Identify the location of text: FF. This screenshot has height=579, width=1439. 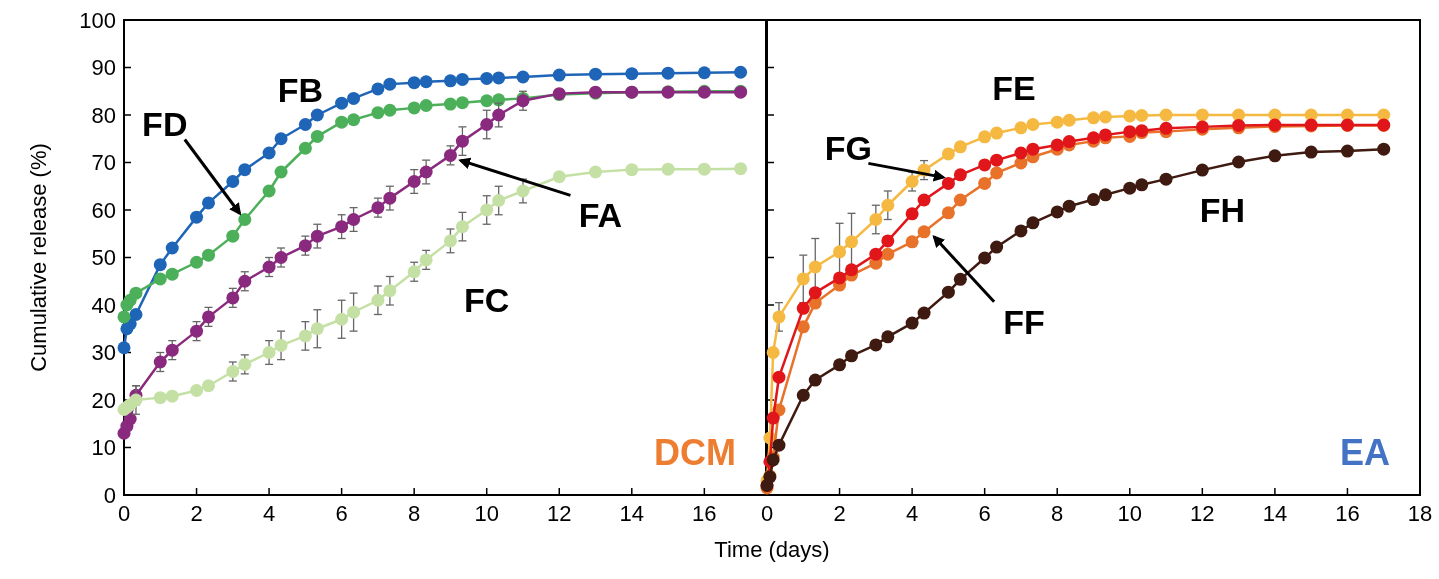
(1024, 321).